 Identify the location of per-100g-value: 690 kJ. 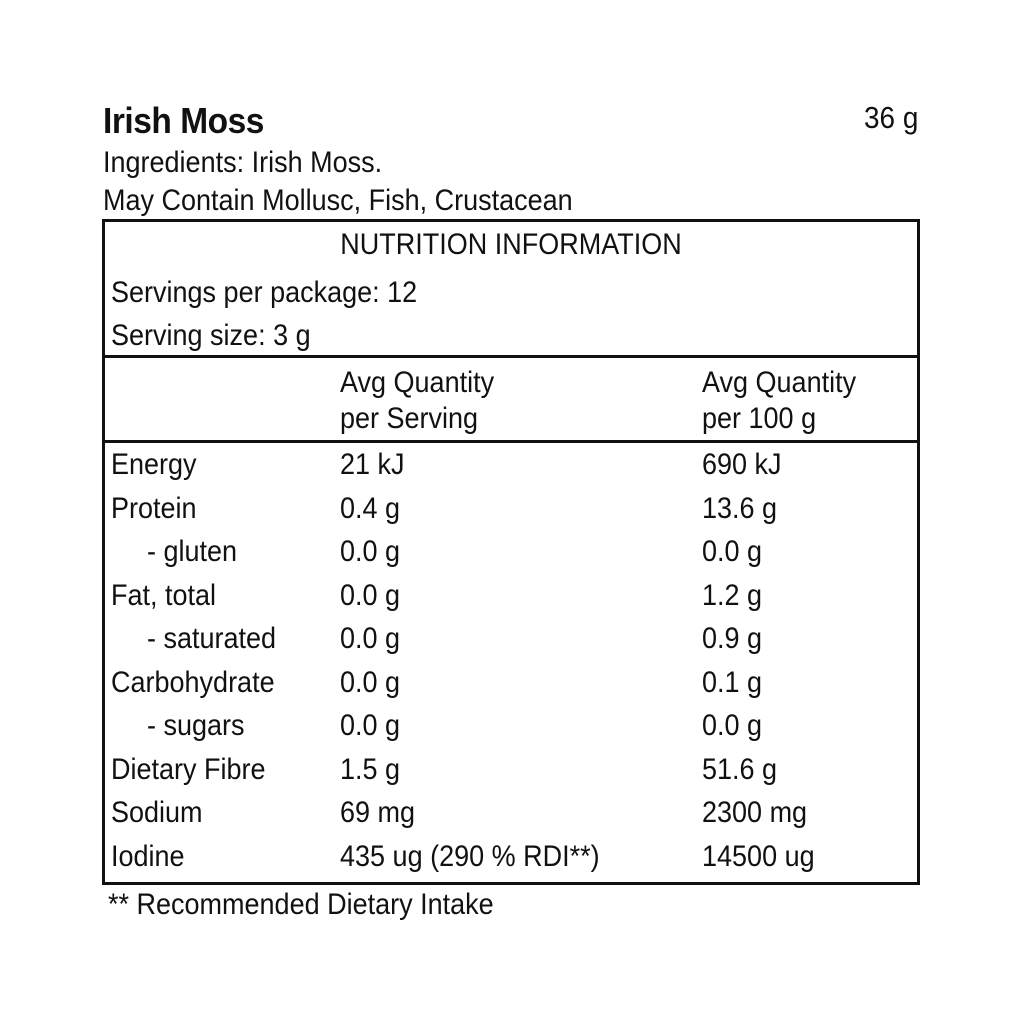
(742, 464).